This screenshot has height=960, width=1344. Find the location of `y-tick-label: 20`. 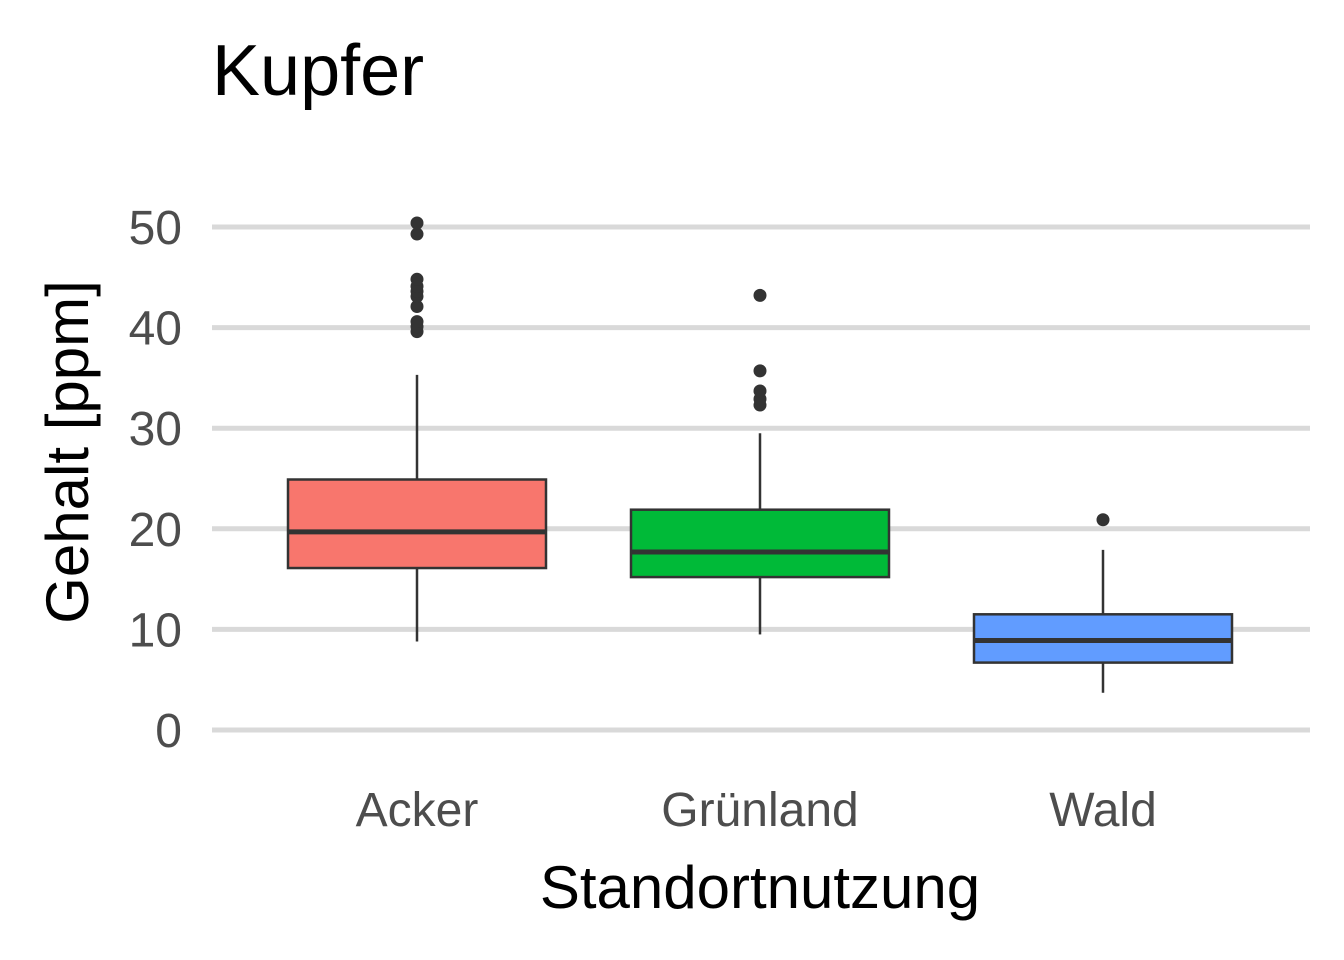

y-tick-label: 20 is located at coordinates (155, 530).